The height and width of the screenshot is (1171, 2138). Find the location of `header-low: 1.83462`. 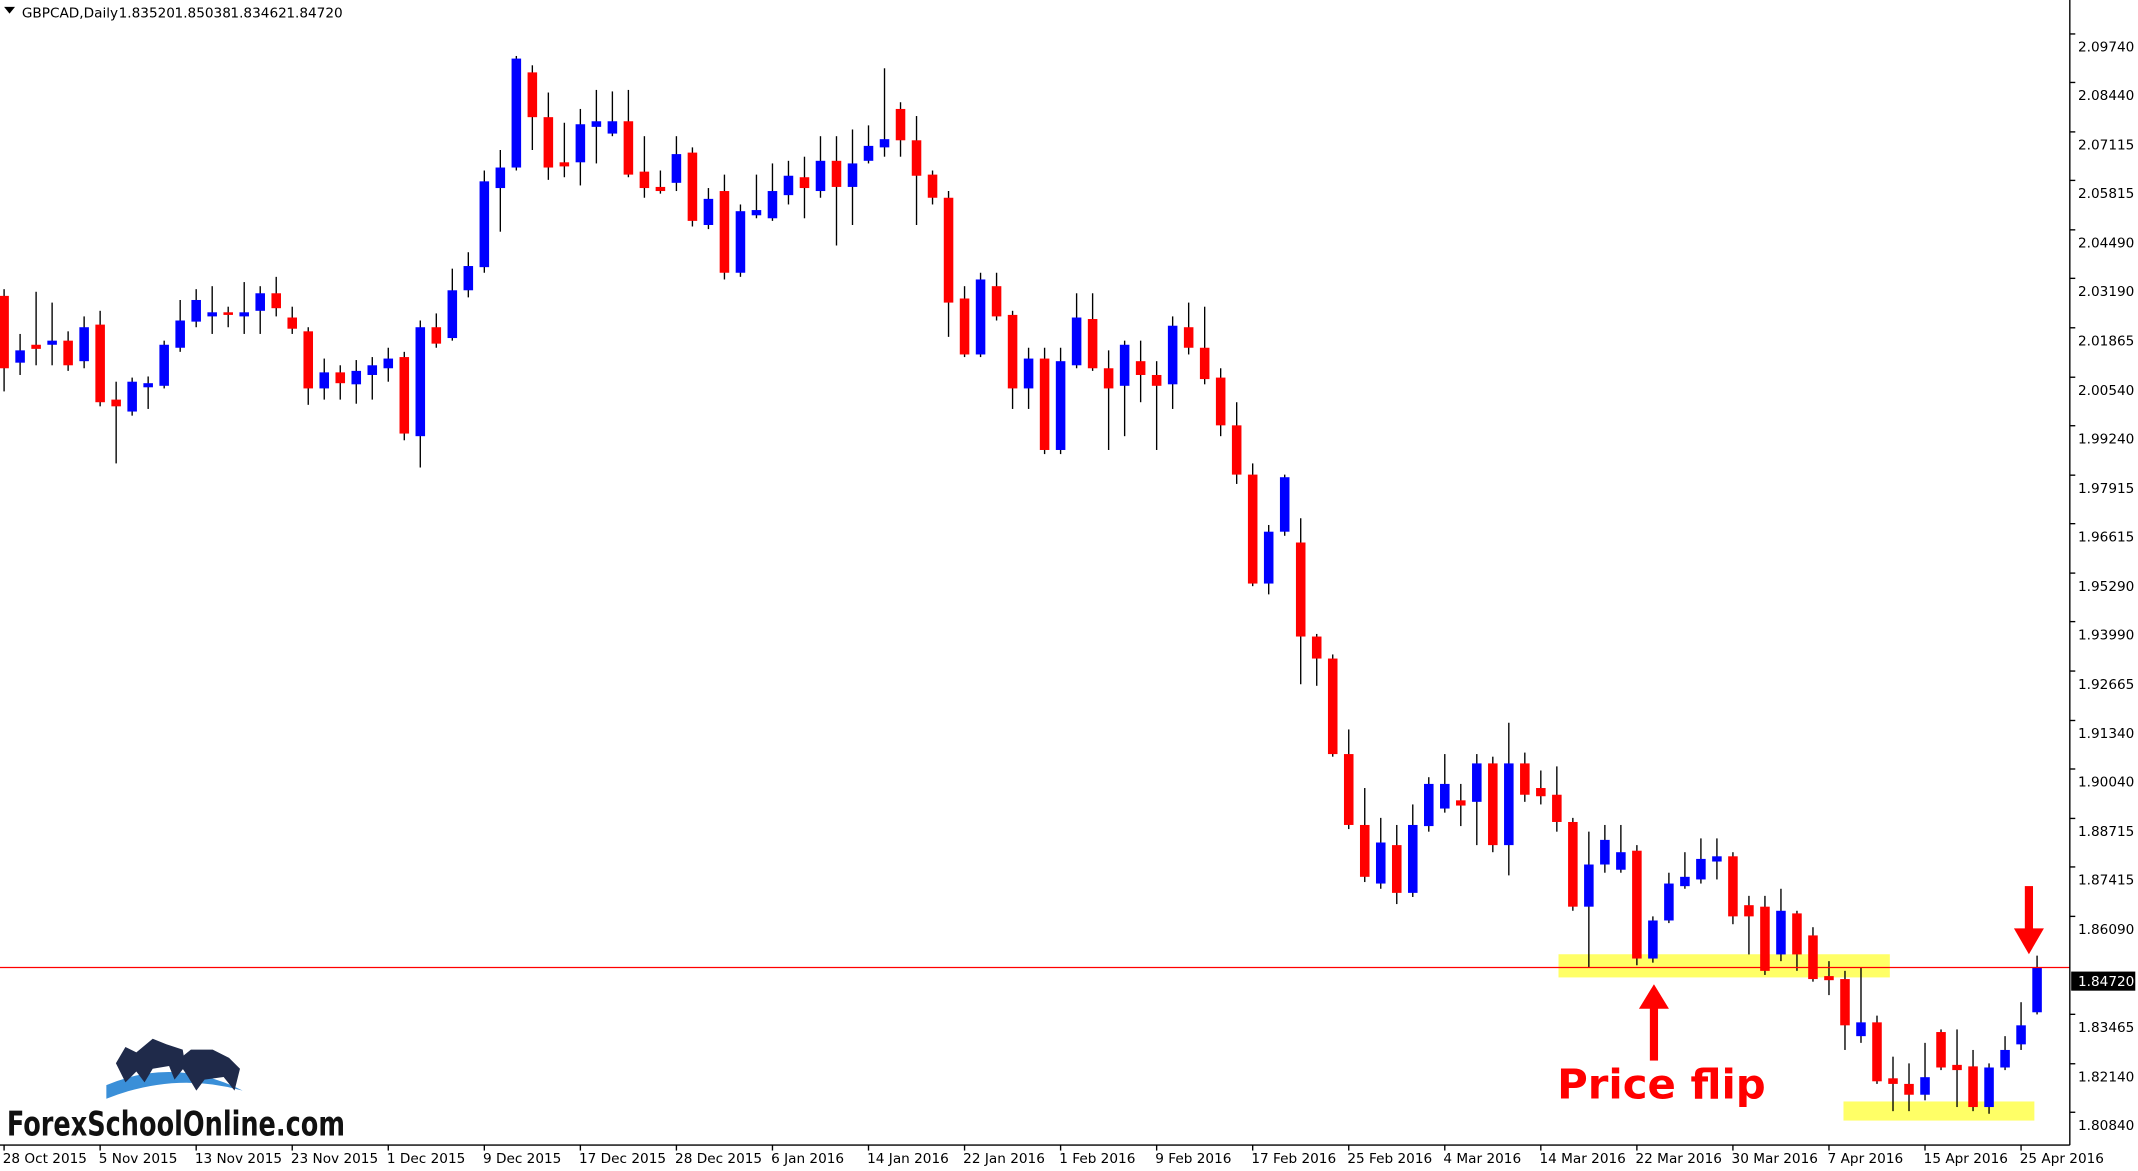

header-low: 1.83462 is located at coordinates (258, 14).